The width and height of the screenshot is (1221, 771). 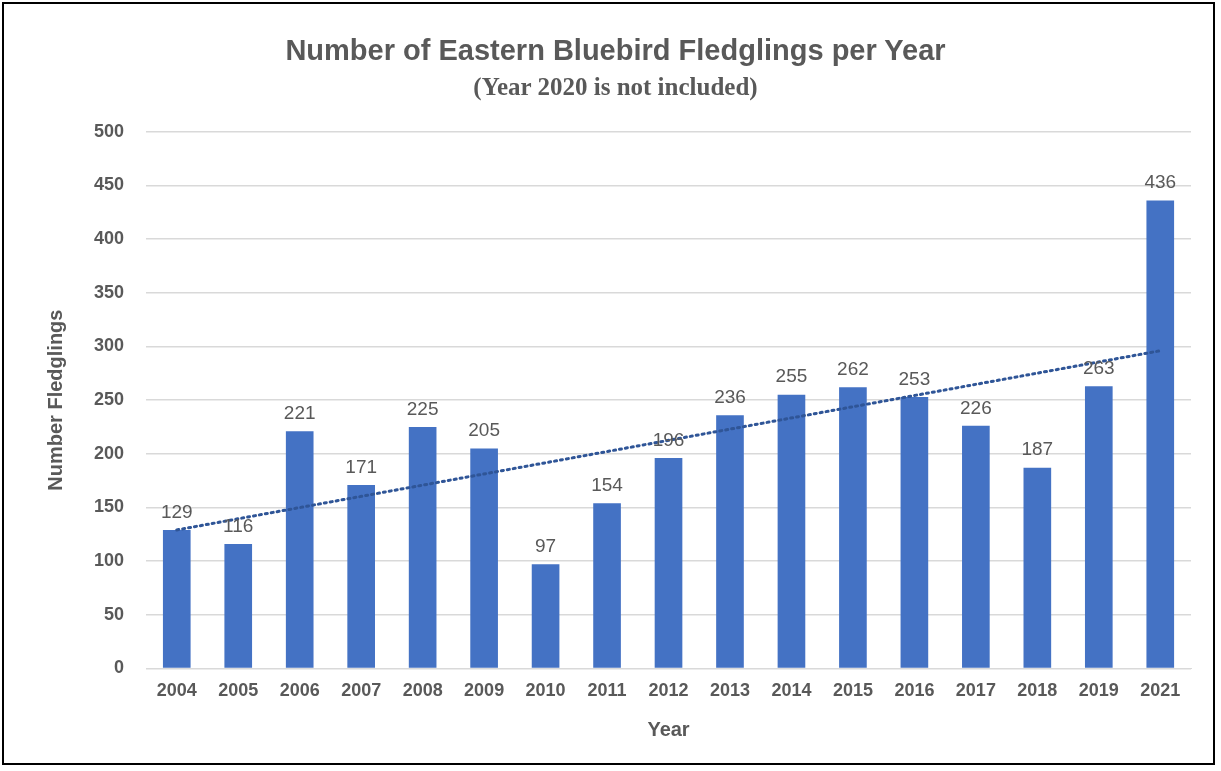 I want to click on x-tick-label: 2009, so click(x=484, y=690).